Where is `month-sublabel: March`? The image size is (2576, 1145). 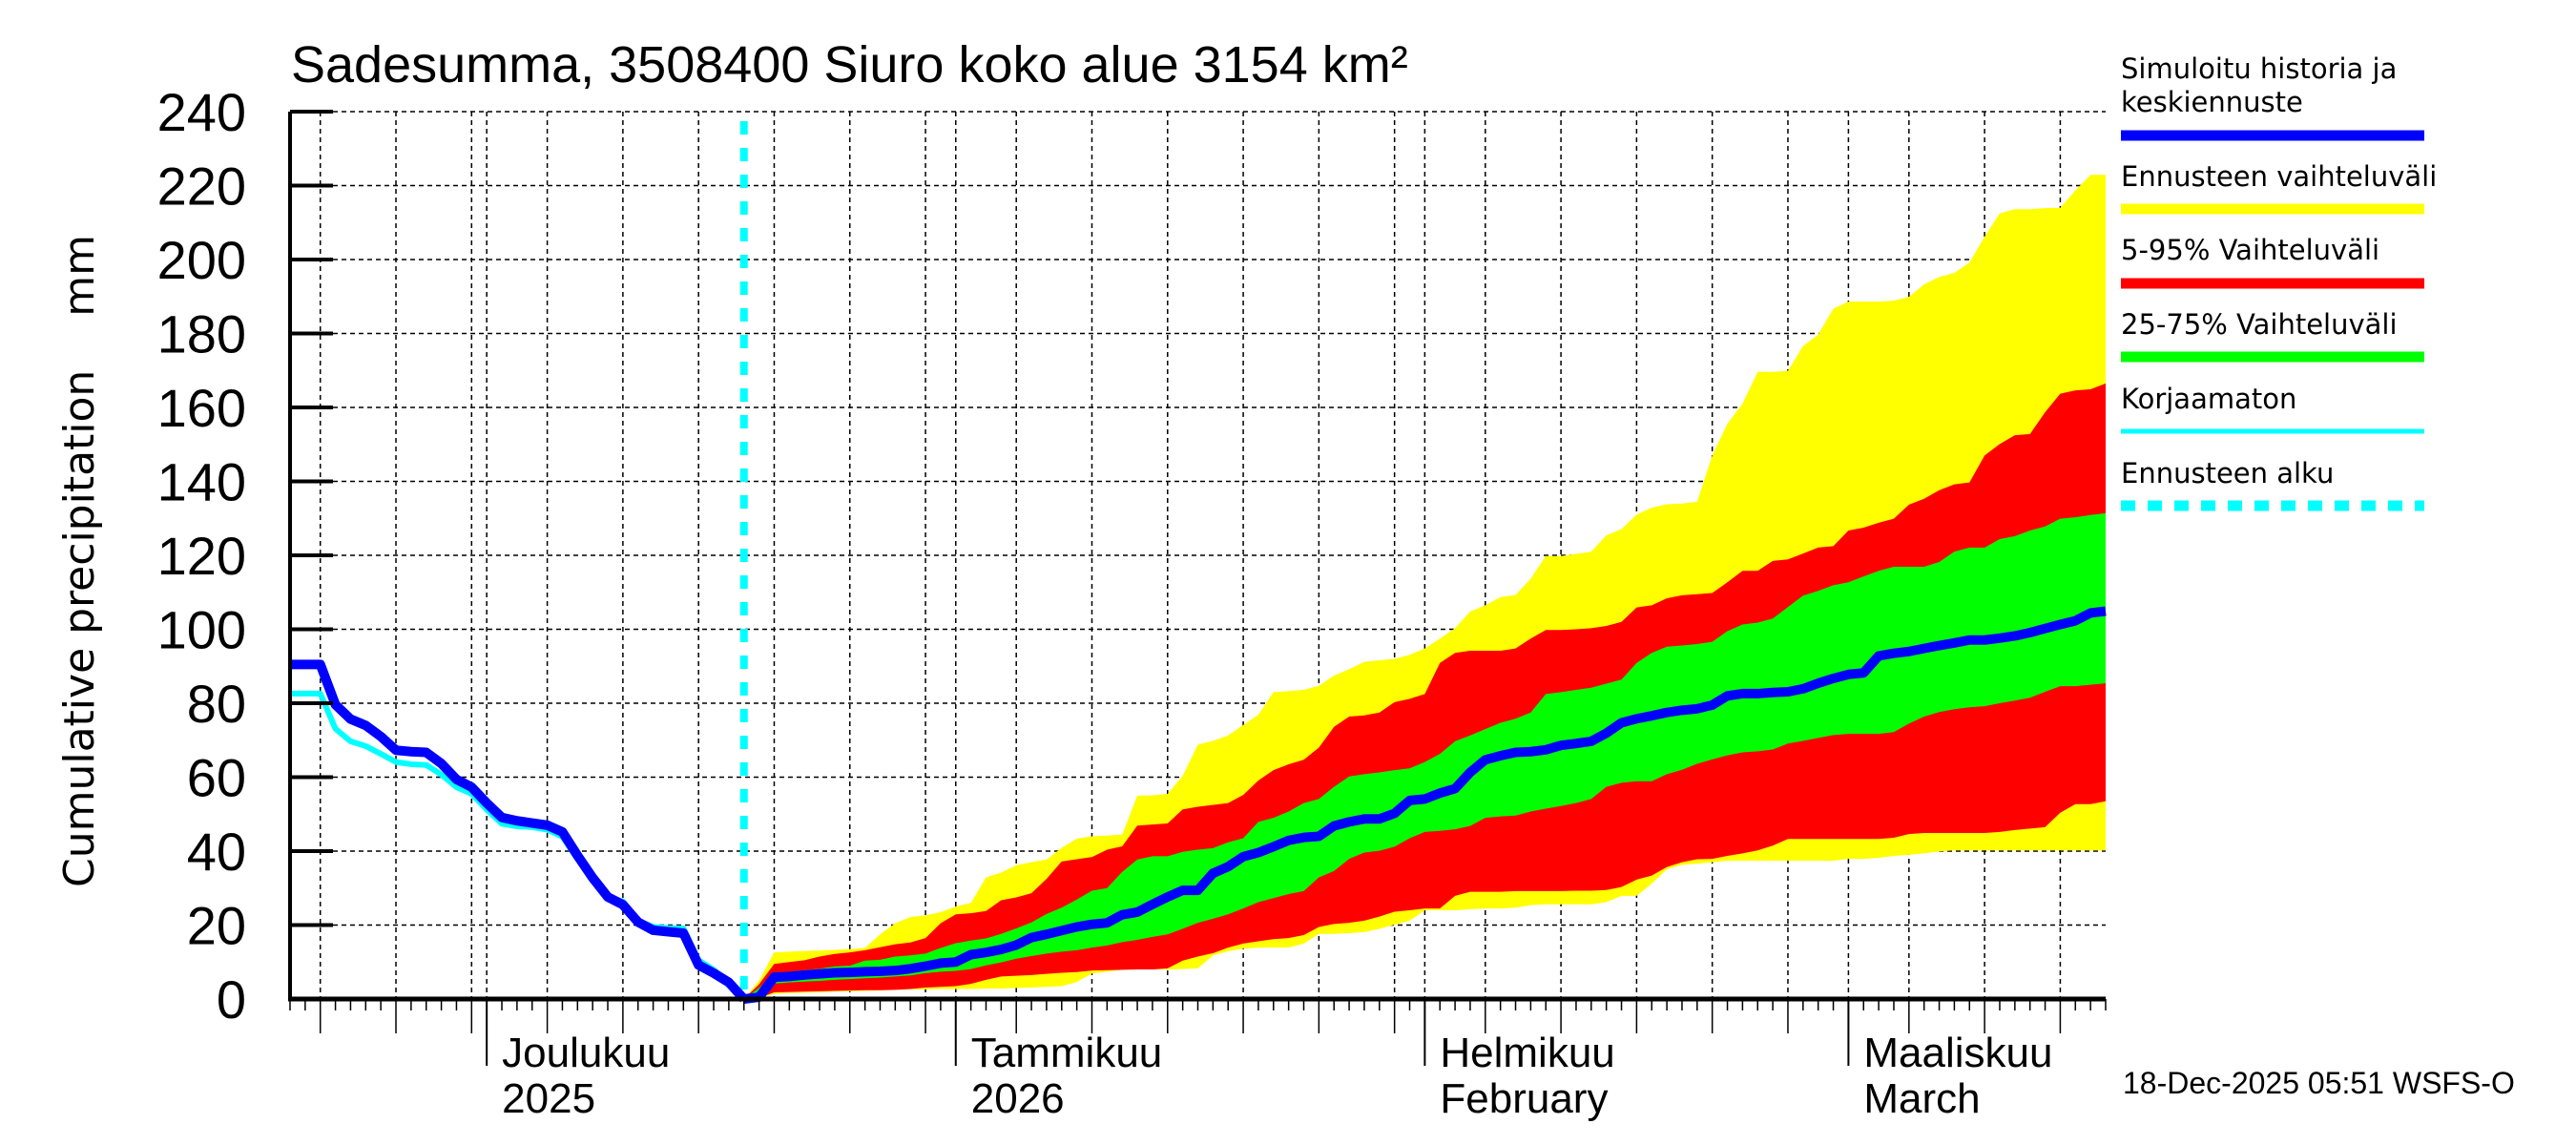
month-sublabel: March is located at coordinates (1921, 1099).